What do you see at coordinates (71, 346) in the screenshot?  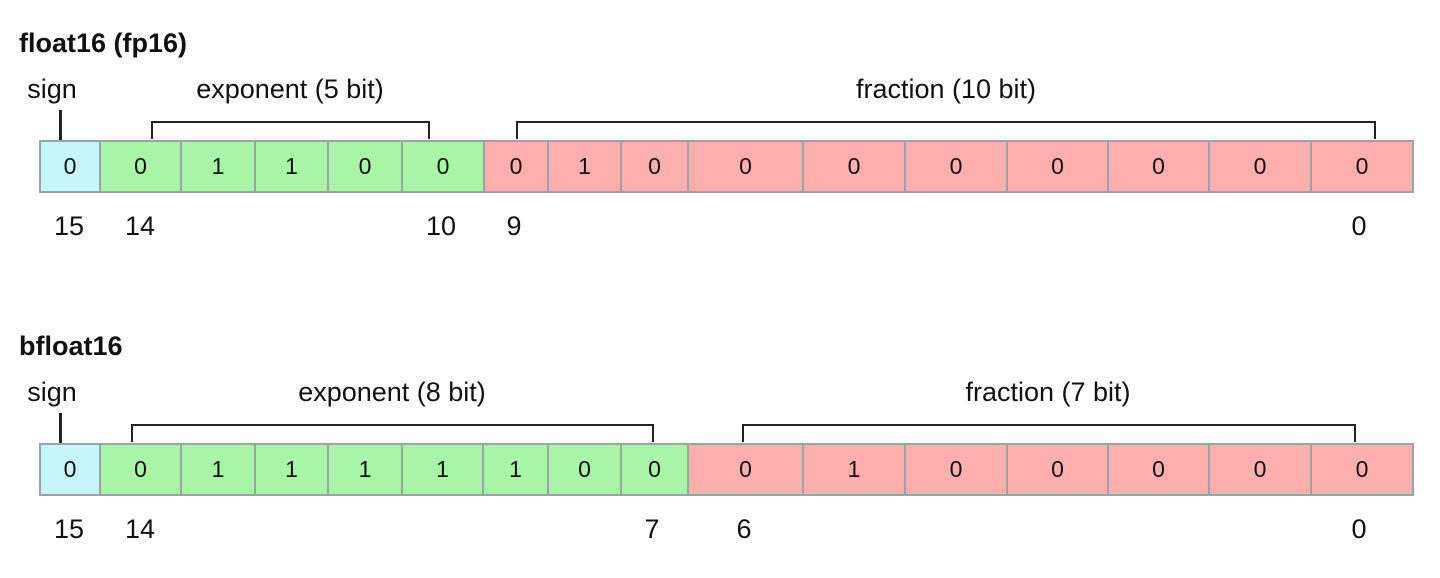 I see `bf16-title: bfloat16` at bounding box center [71, 346].